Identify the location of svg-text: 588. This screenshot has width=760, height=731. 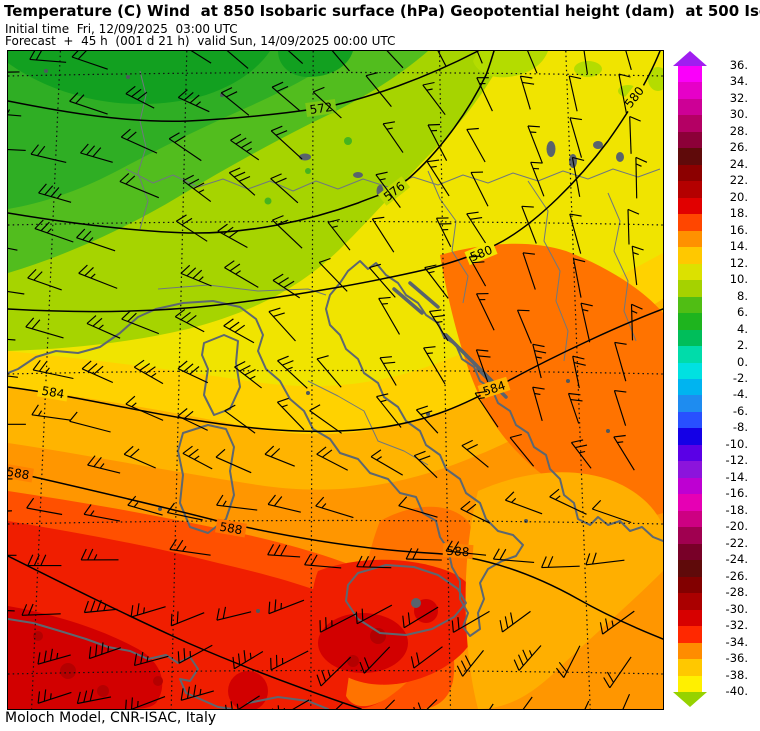
(230, 529).